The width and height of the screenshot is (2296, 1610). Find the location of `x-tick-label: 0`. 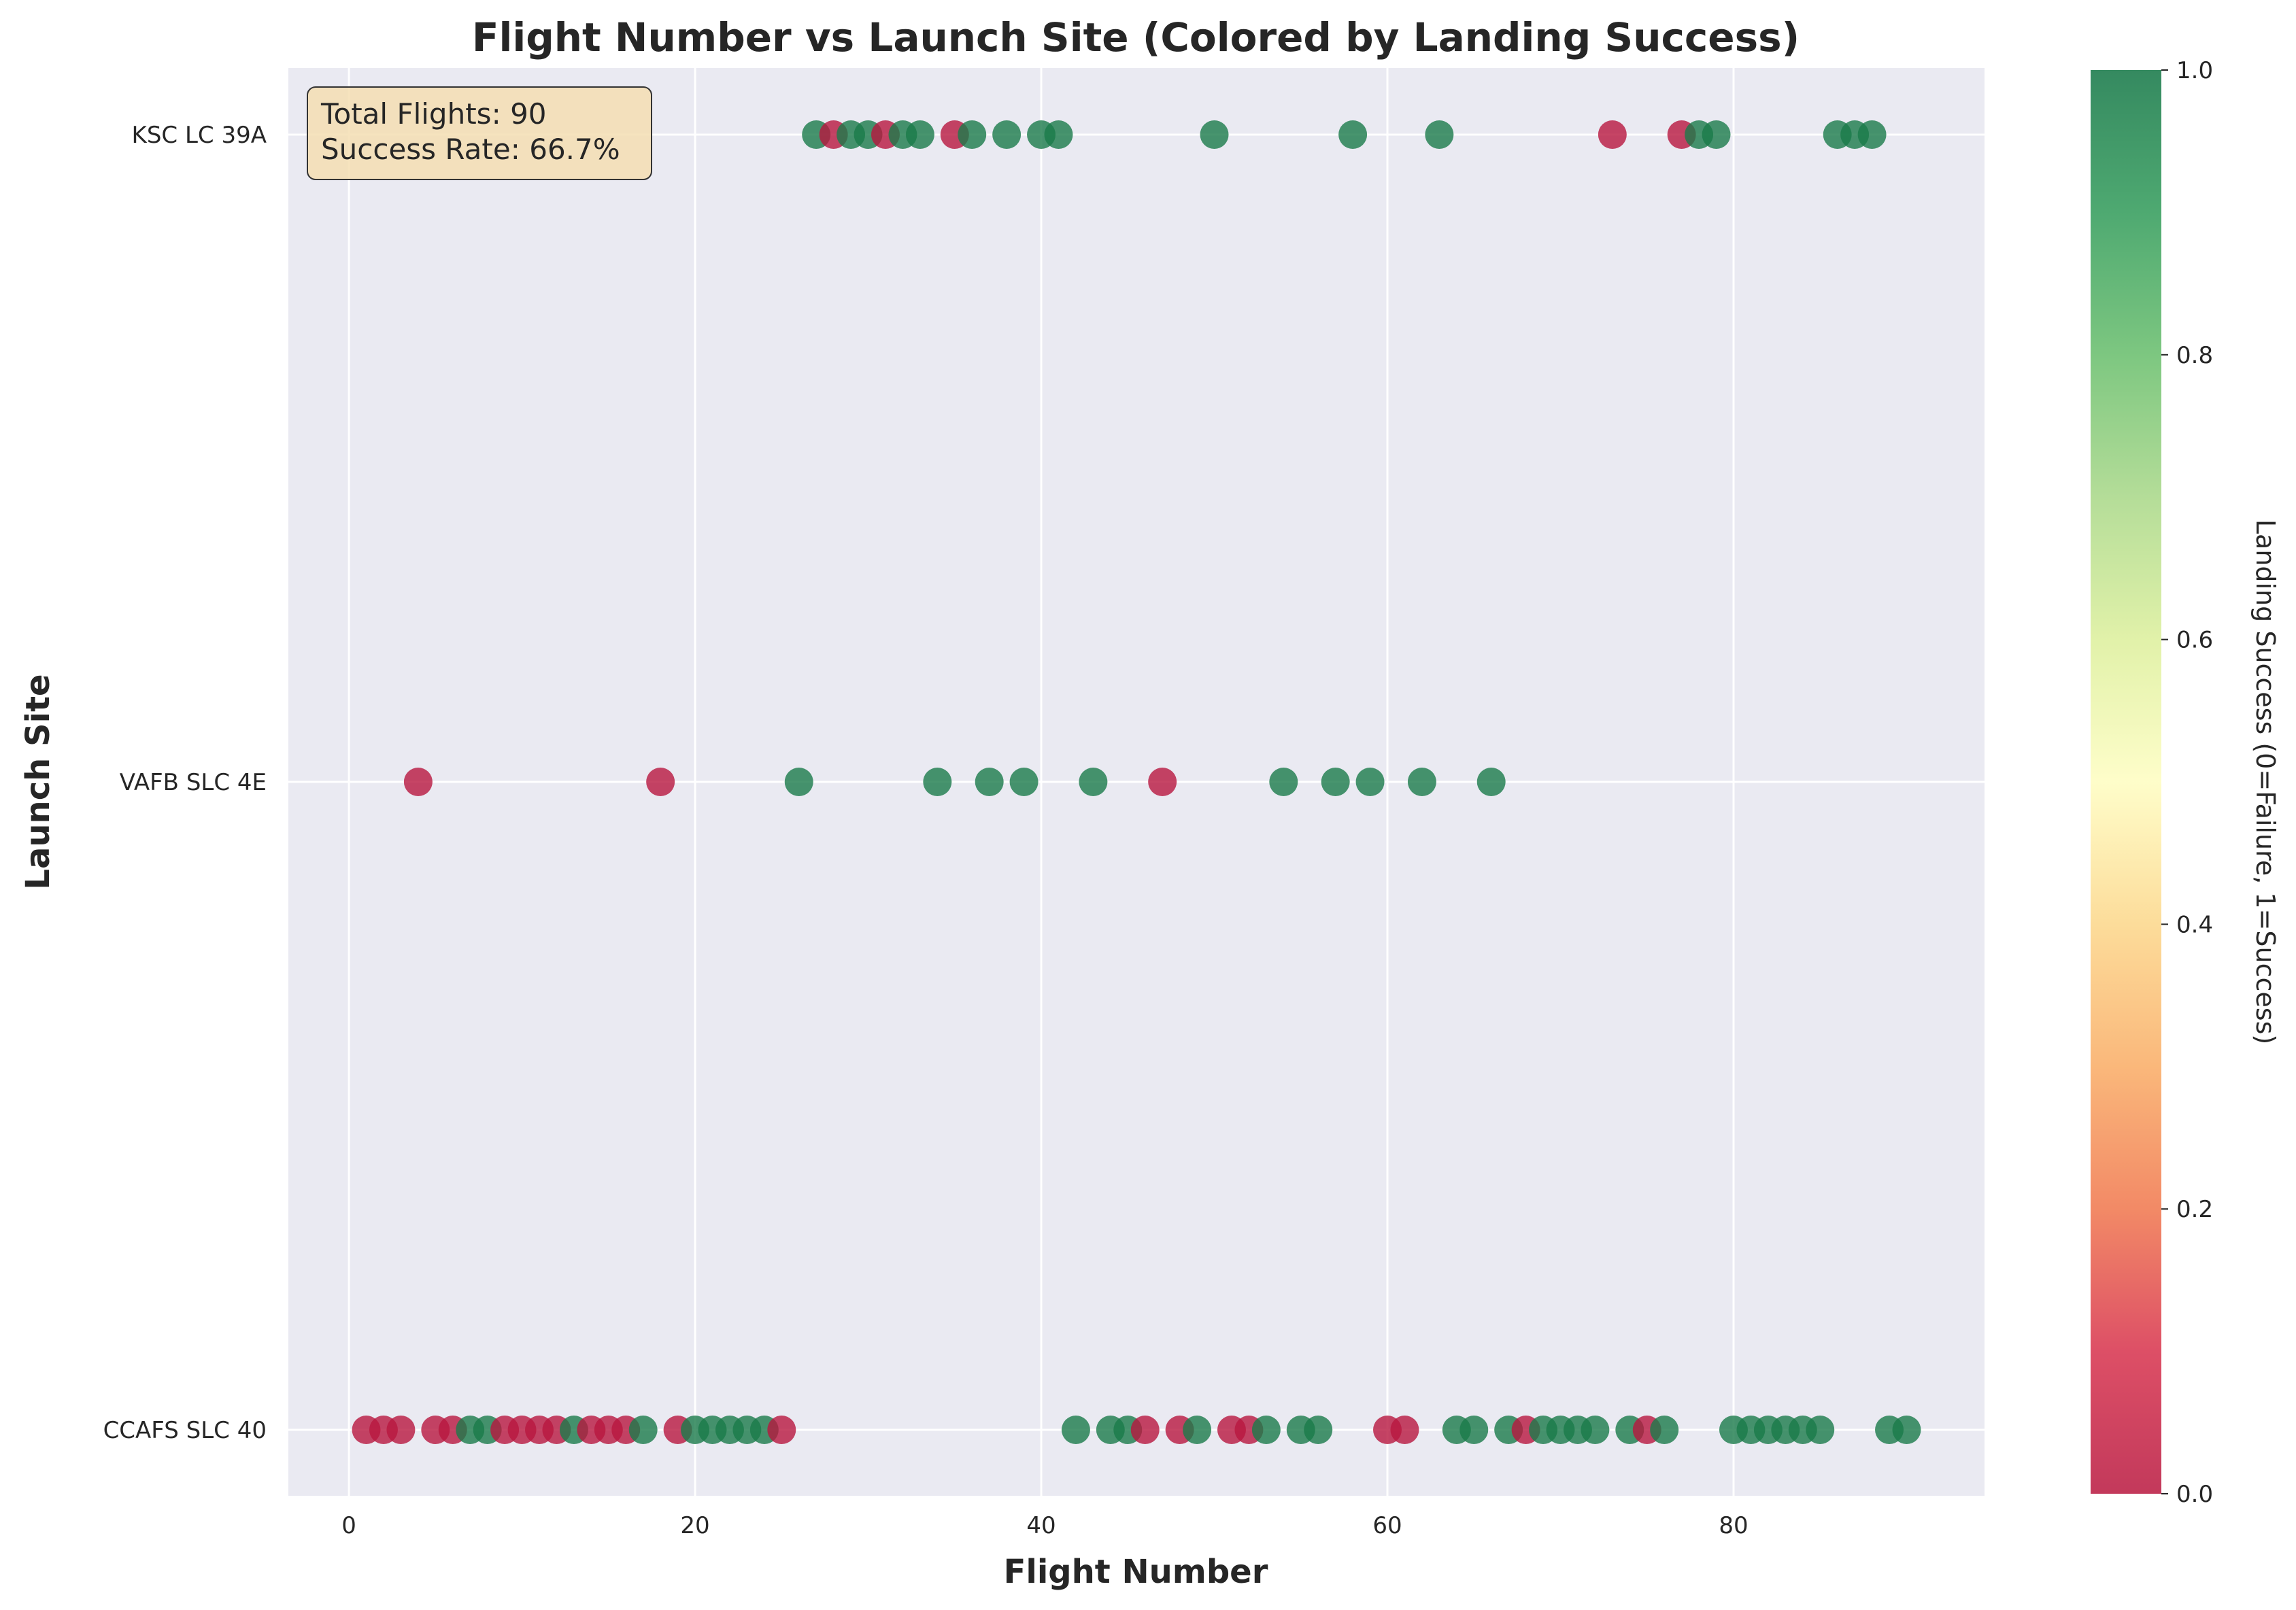

x-tick-label: 0 is located at coordinates (348, 1526).